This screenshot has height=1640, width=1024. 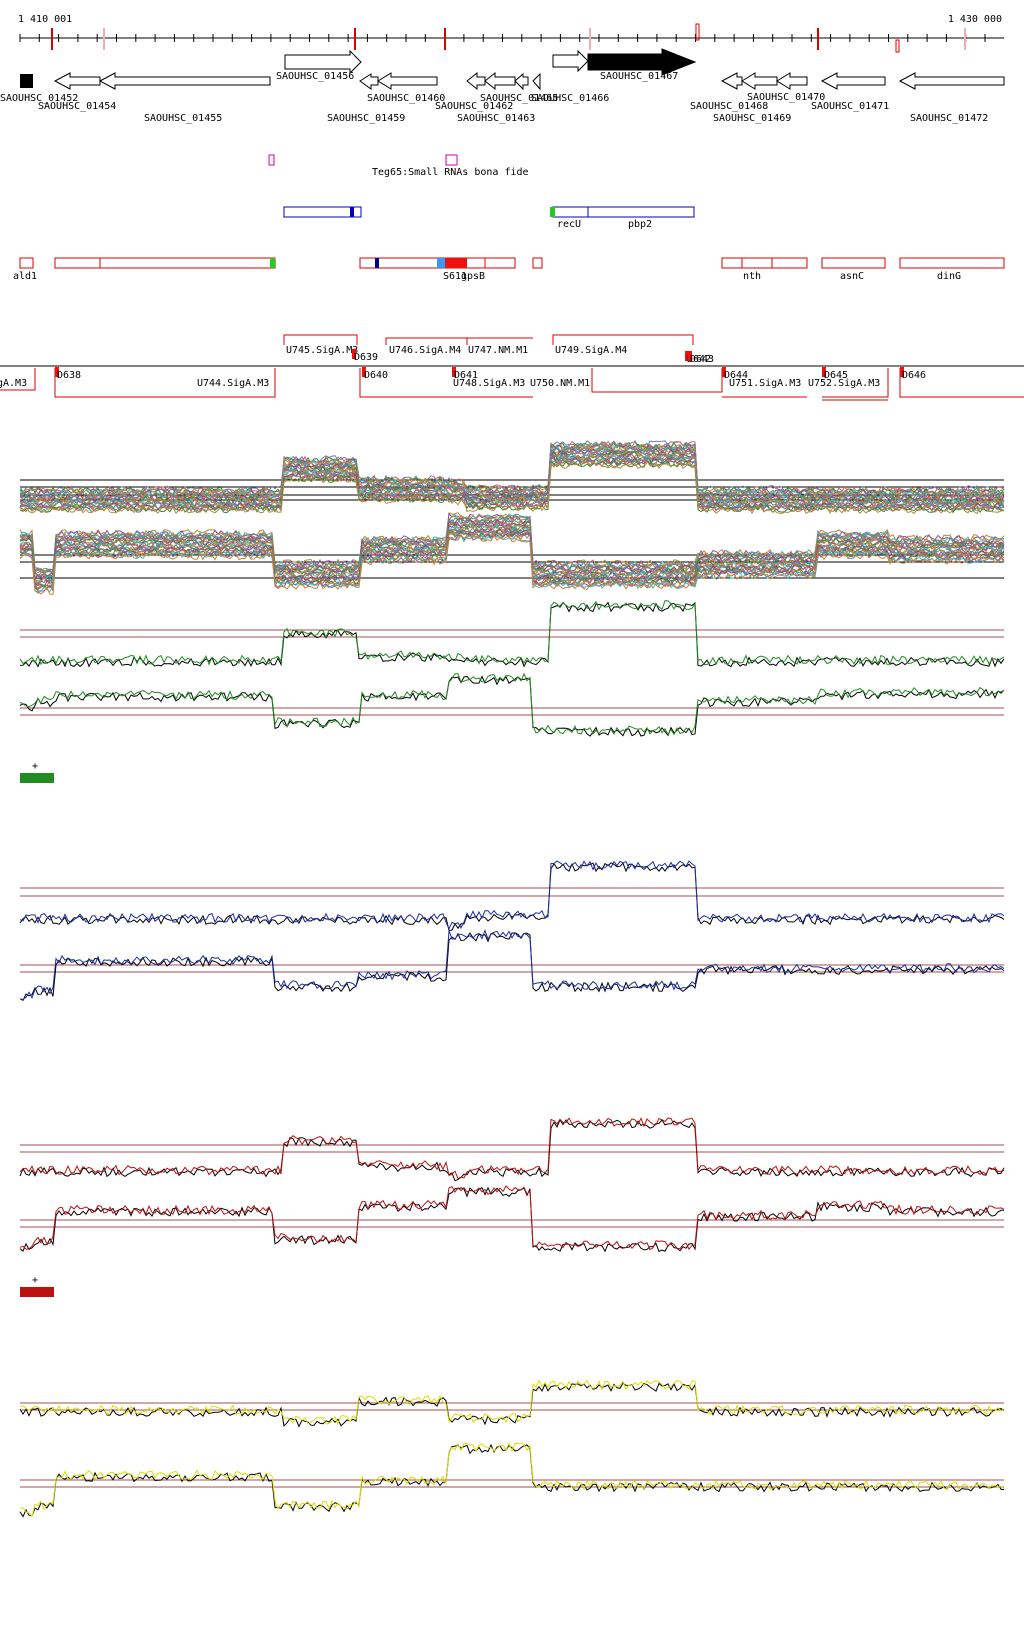 I want to click on ruler-start-label: 1 410 001, so click(x=45, y=19).